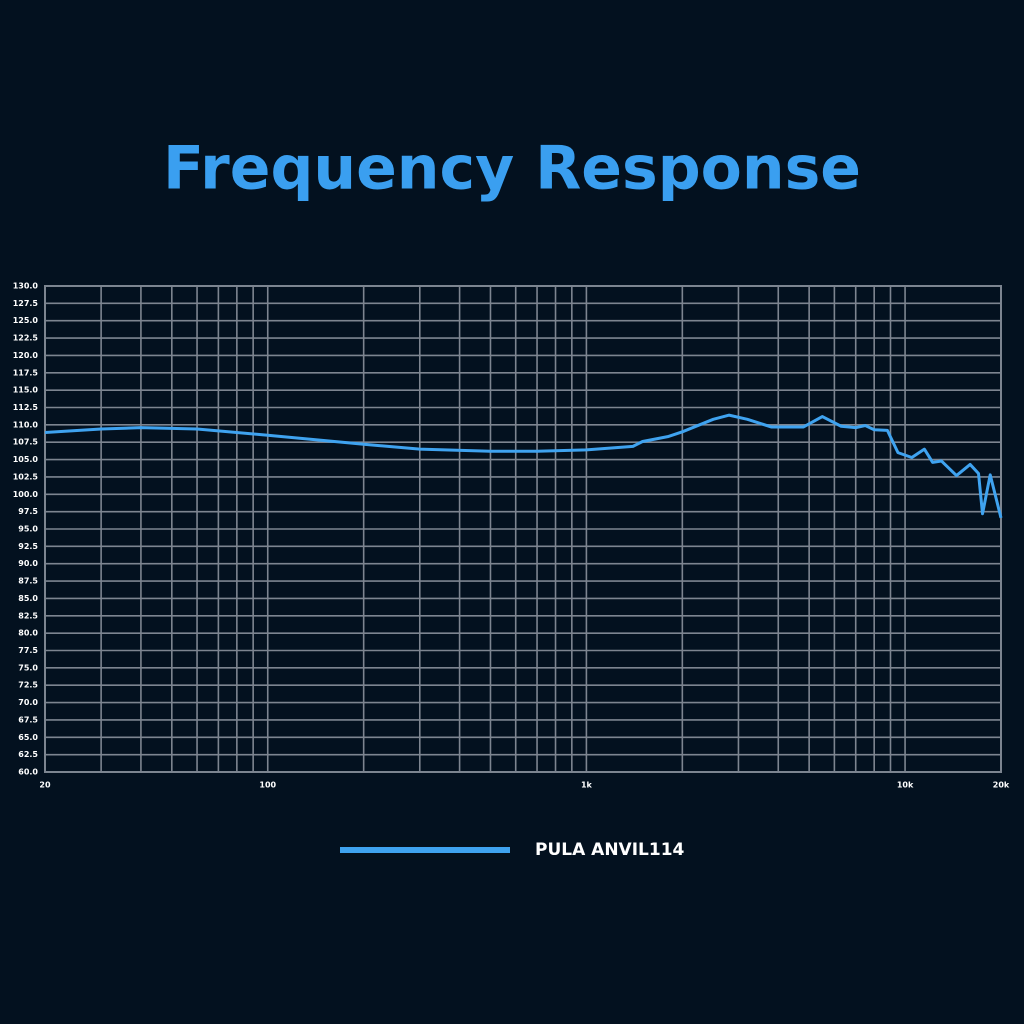  Describe the element at coordinates (28, 754) in the screenshot. I see `y-tick-label: 62.5` at that location.